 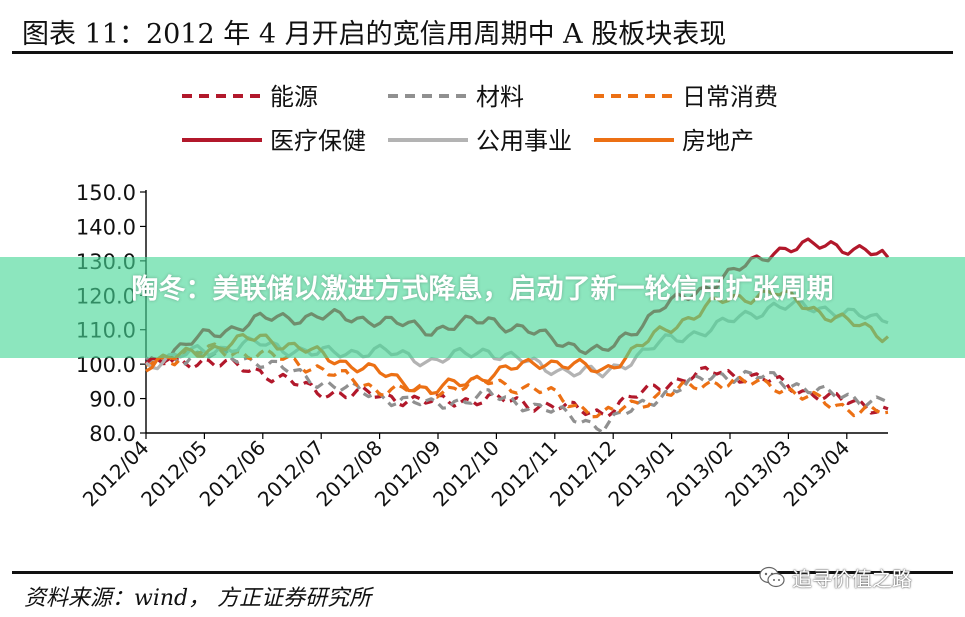 What do you see at coordinates (198, 598) in the screenshot?
I see `source-note: 资料来源：wind， 方正证券研究所` at bounding box center [198, 598].